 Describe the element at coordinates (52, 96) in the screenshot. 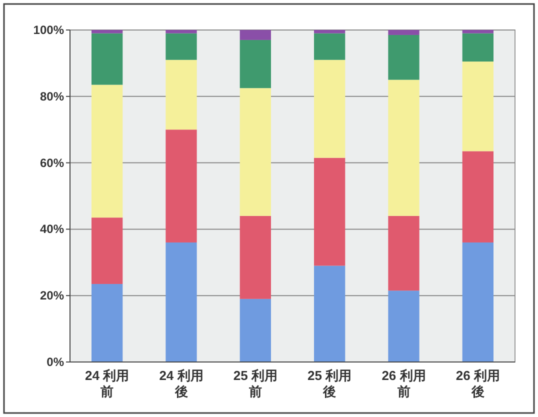

I see `y-tick-label: 80%` at that location.